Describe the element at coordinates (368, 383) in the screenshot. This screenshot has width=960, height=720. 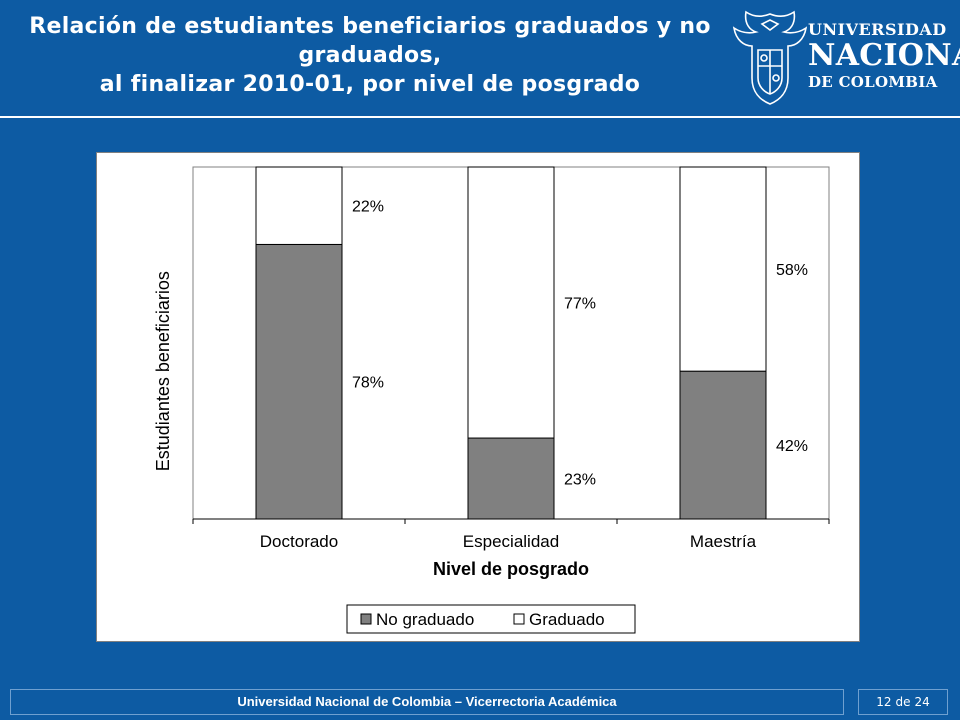
I see `data-label: 78%` at that location.